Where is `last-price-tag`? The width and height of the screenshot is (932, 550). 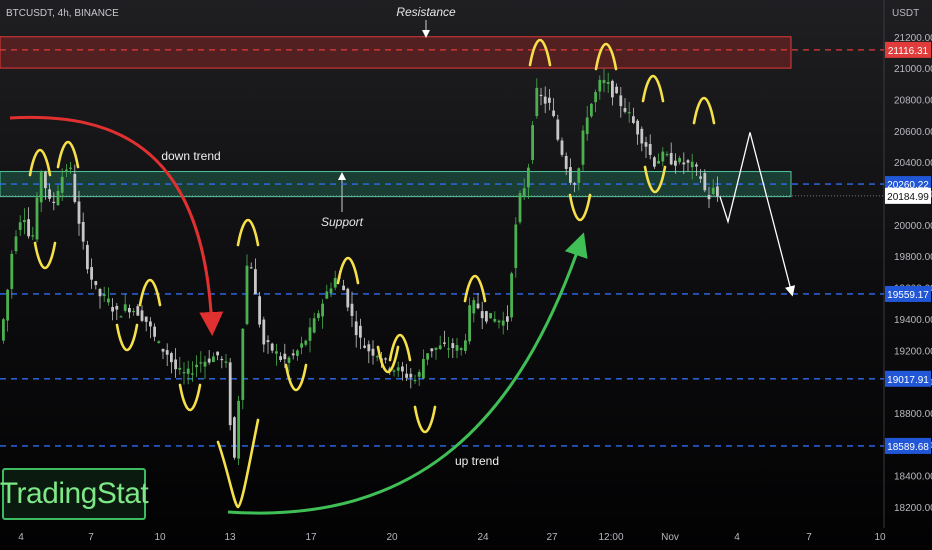 last-price-tag is located at coordinates (908, 195).